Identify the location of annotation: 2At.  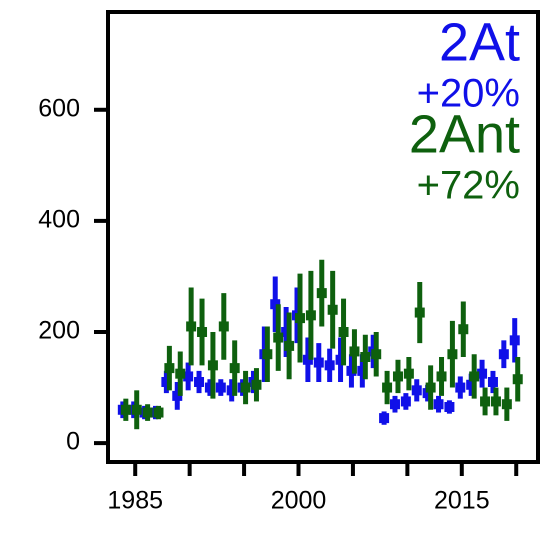
(479, 42).